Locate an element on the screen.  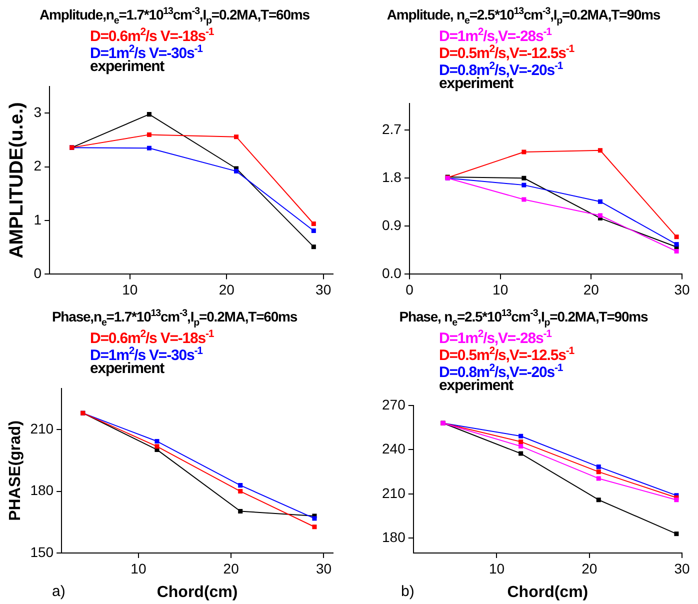
y-tick-label: 0.9 is located at coordinates (392, 225).